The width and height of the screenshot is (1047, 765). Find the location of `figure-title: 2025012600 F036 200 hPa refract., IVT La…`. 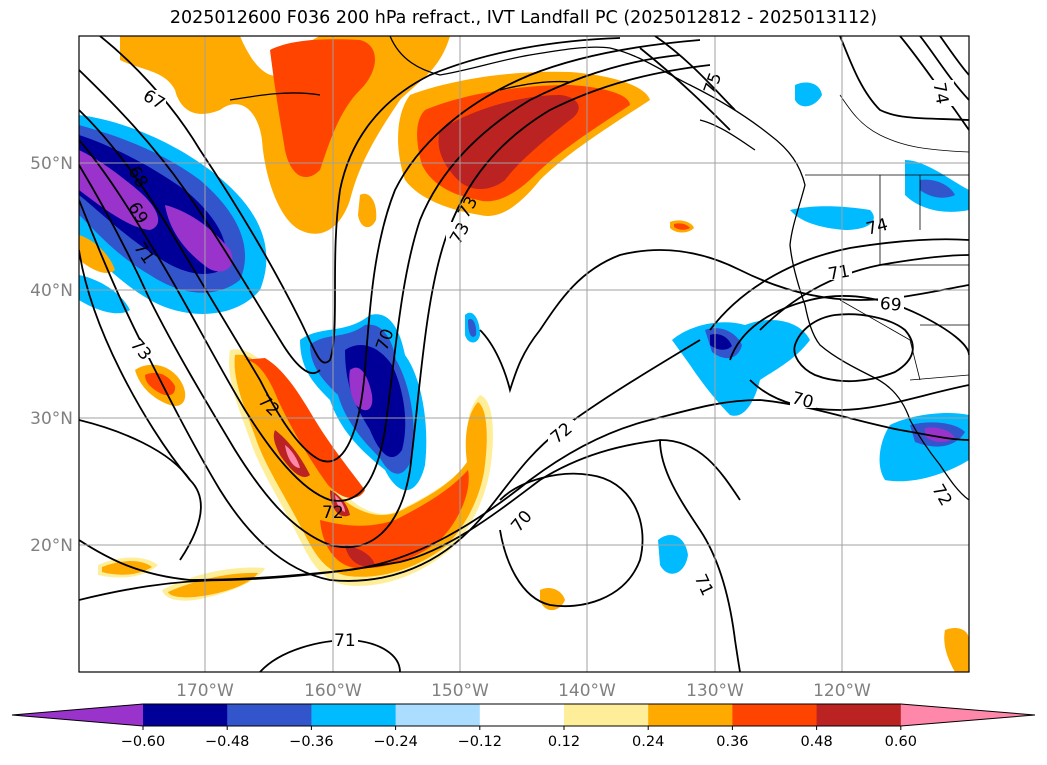

figure-title: 2025012600 F036 200 hPa refract., IVT La… is located at coordinates (523, 18).